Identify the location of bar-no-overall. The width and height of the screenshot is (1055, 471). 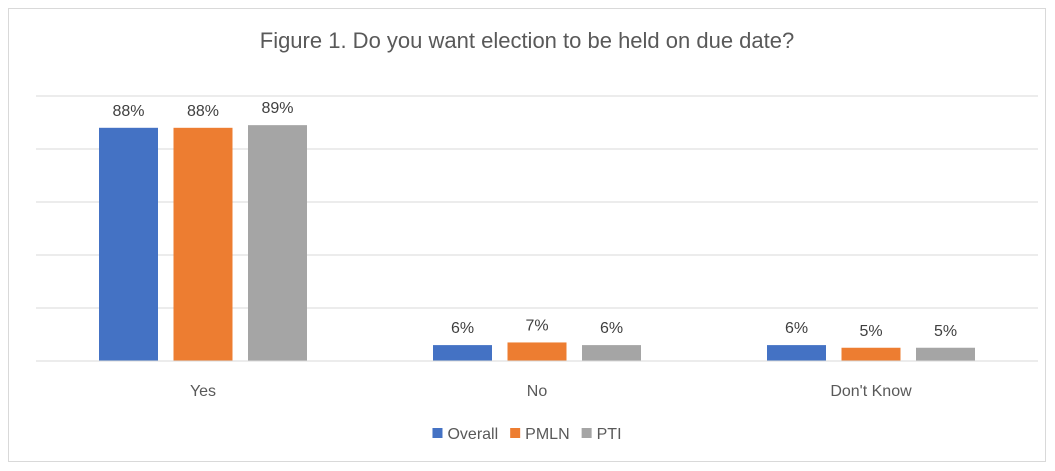
(462, 353).